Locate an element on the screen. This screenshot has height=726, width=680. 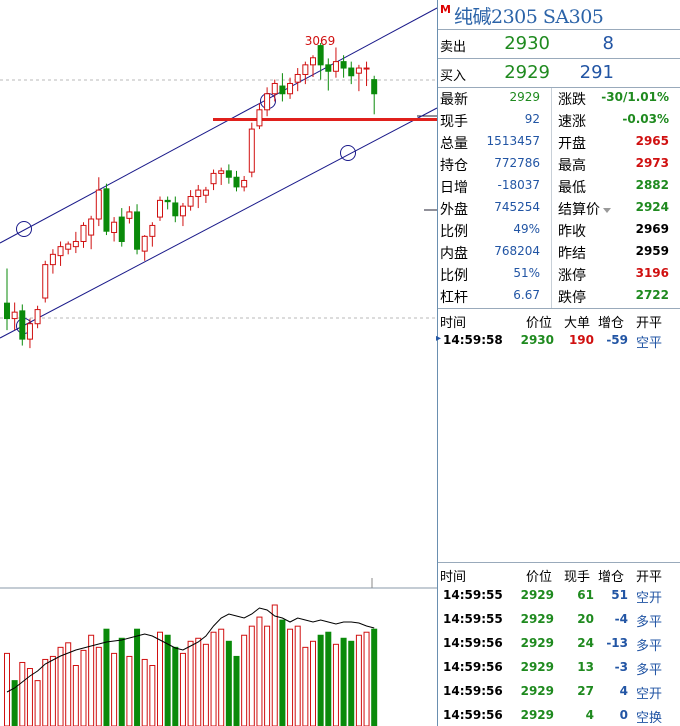
stat-label: 总量 is located at coordinates (454, 144).